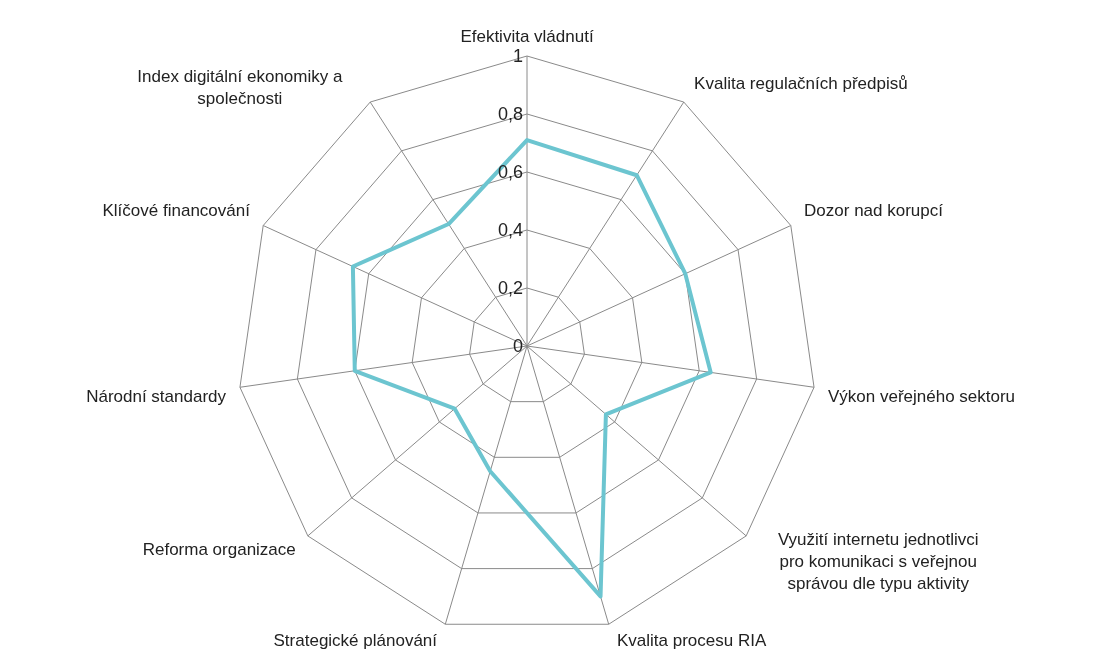 The height and width of the screenshot is (666, 1099). I want to click on spoke-label: Kvalita procesu RIA, so click(691, 640).